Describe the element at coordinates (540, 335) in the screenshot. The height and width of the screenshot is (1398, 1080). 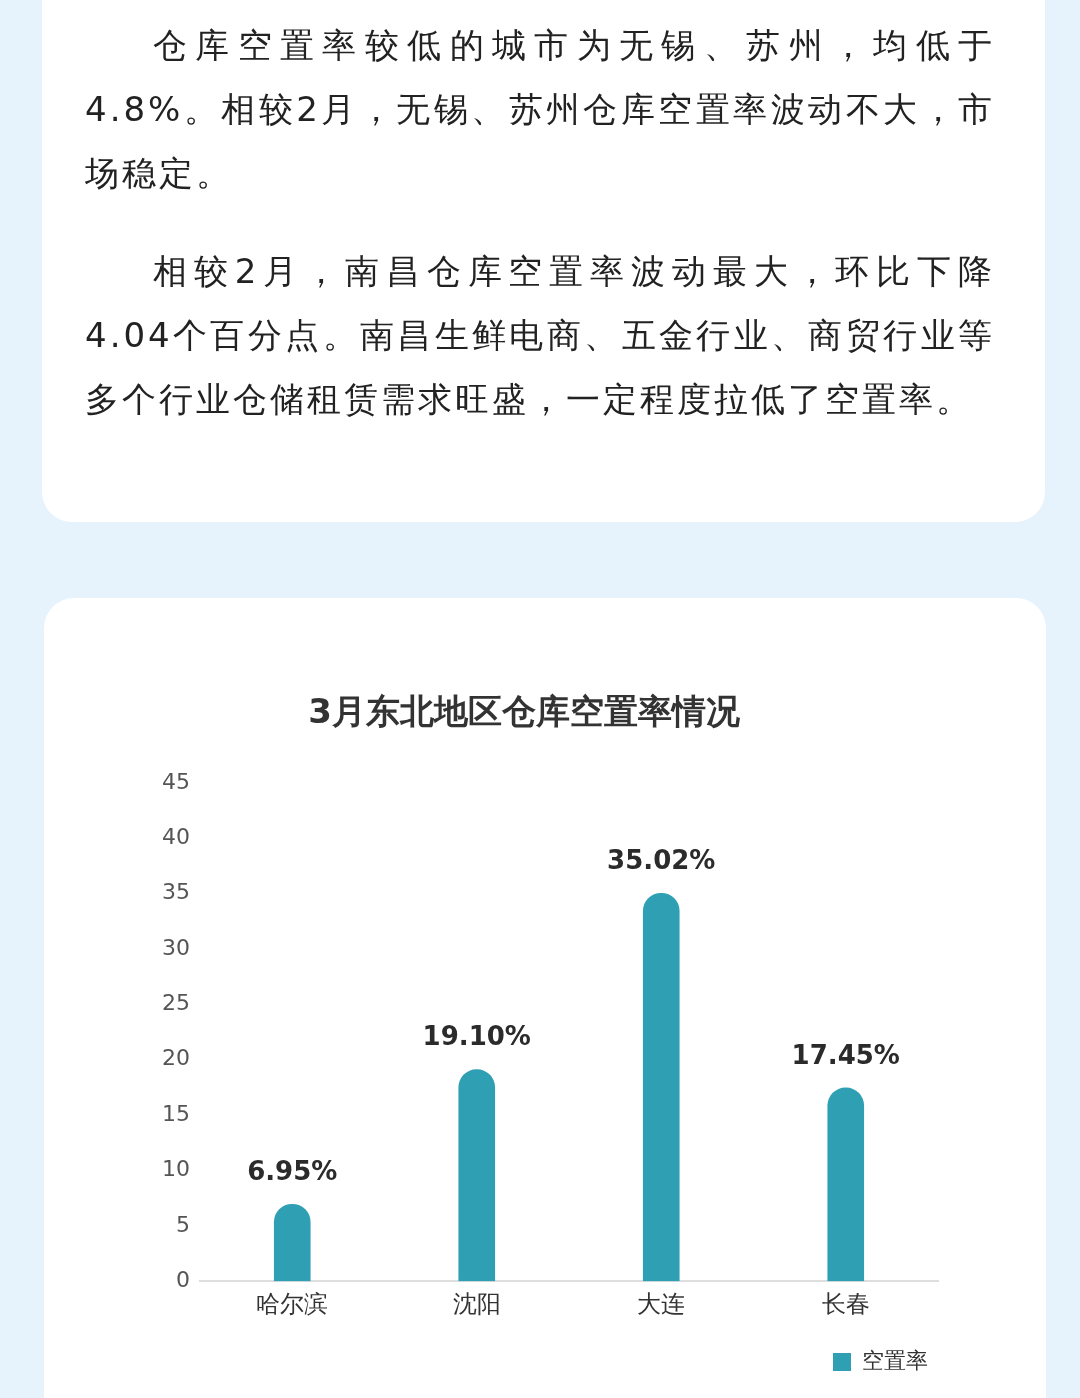
I see `text: 相较2月，南昌仓库空置率波动最大，环比下降4.04个百分点。南昌生鲜电商、五金行业、商贸行业等多个行业仓储租赁需求旺盛，一定程度拉低了空置率。` at that location.